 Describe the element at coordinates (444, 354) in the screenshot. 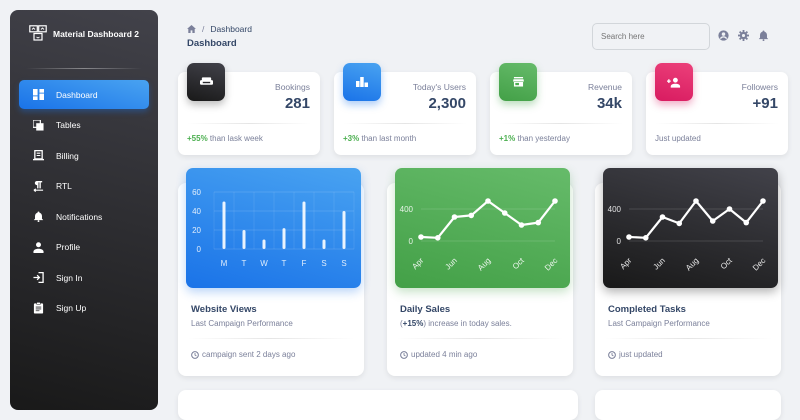

I see `chart-footer-text: updated 4 min ago` at that location.